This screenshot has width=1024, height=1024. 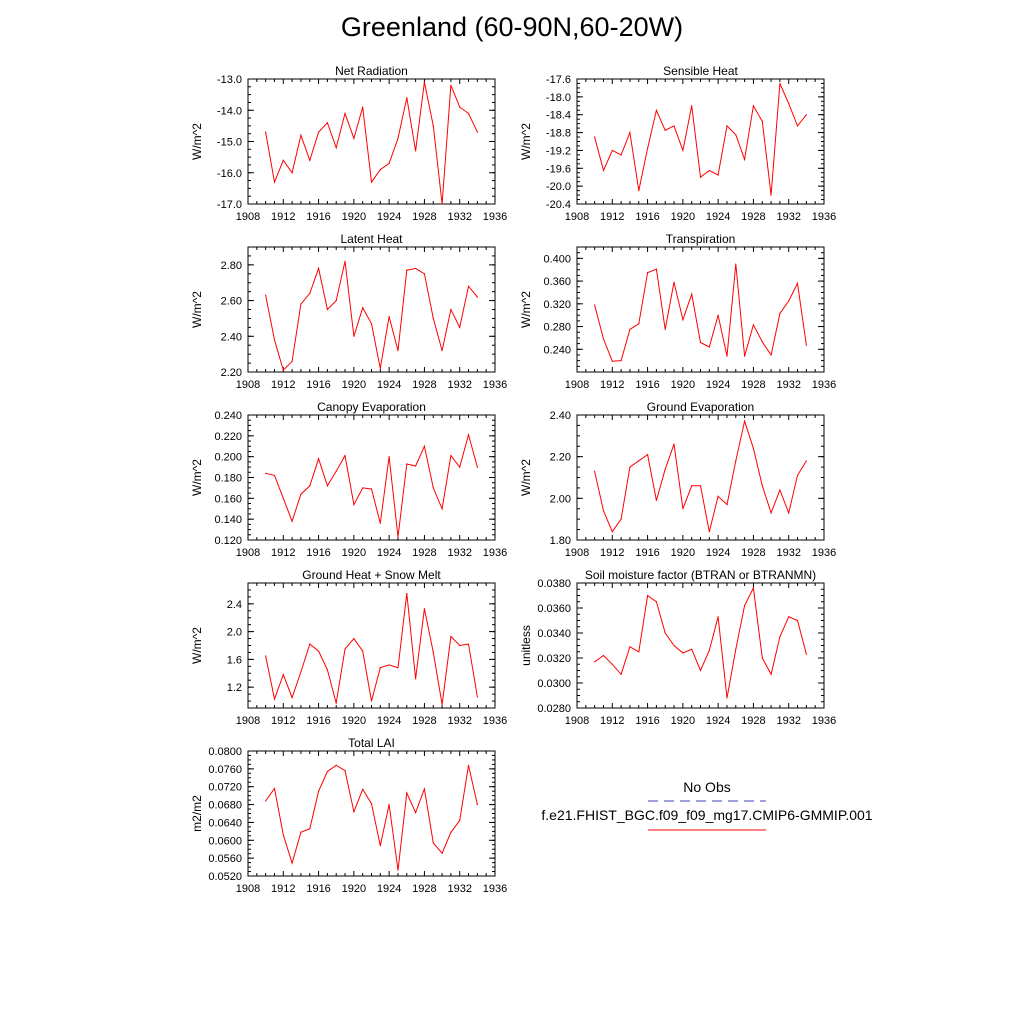 What do you see at coordinates (558, 151) in the screenshot?
I see `y-tick-label: -19.2` at bounding box center [558, 151].